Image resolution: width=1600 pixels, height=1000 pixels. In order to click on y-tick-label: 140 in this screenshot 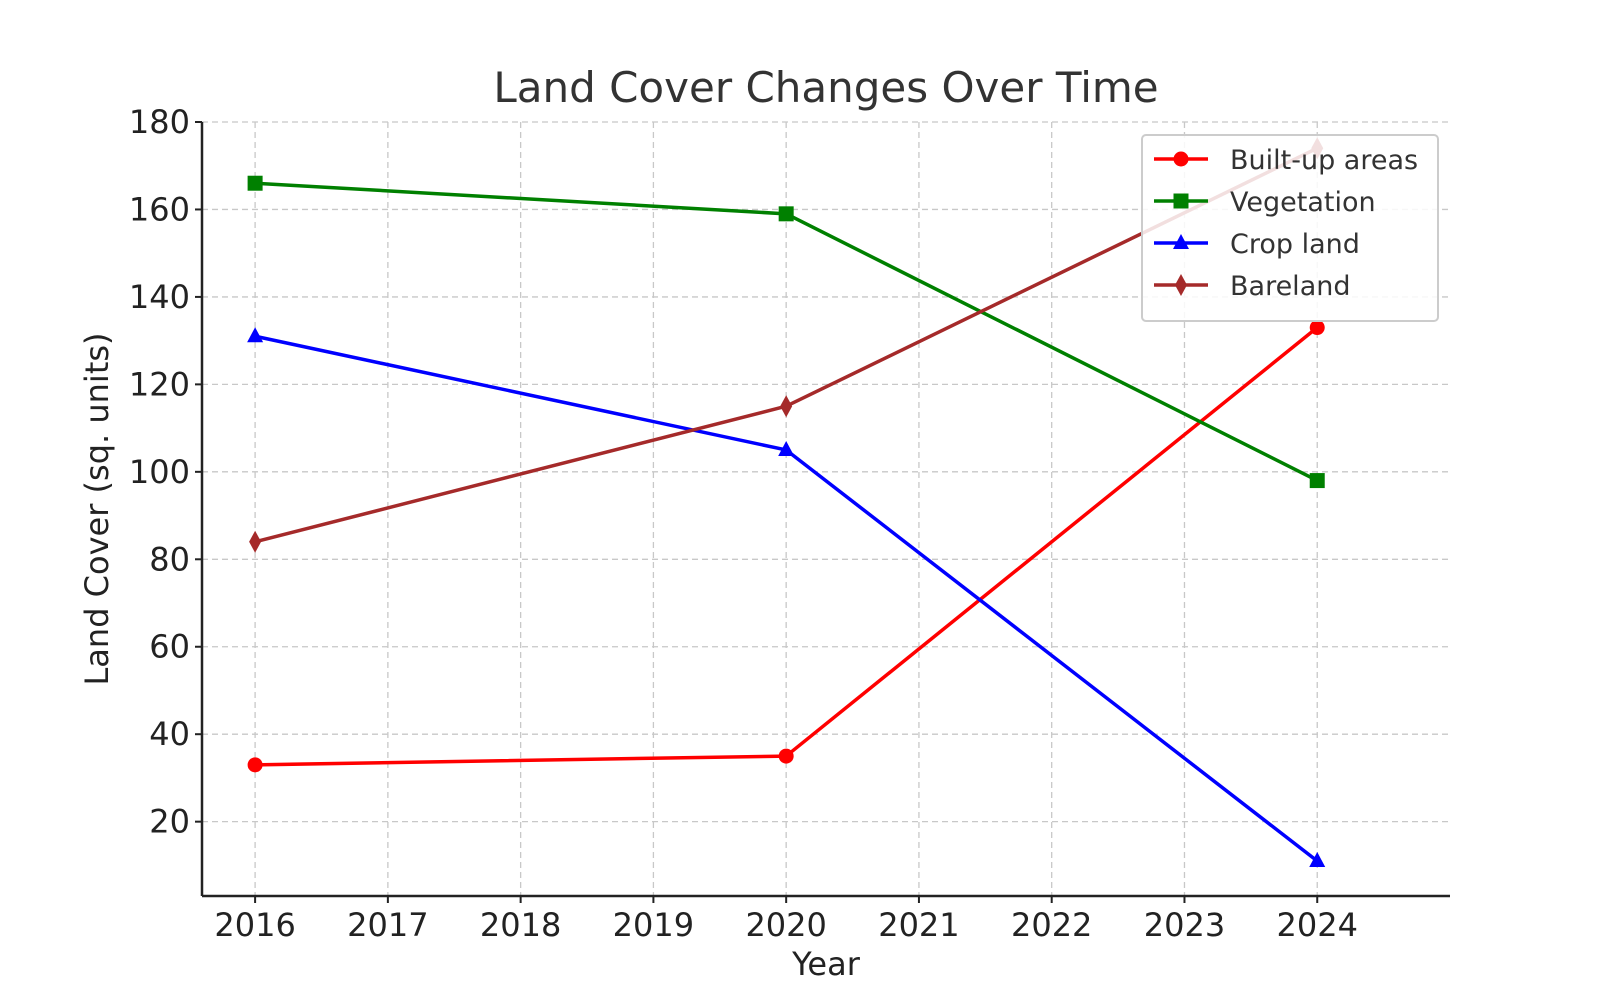, I will do `click(159, 297)`.